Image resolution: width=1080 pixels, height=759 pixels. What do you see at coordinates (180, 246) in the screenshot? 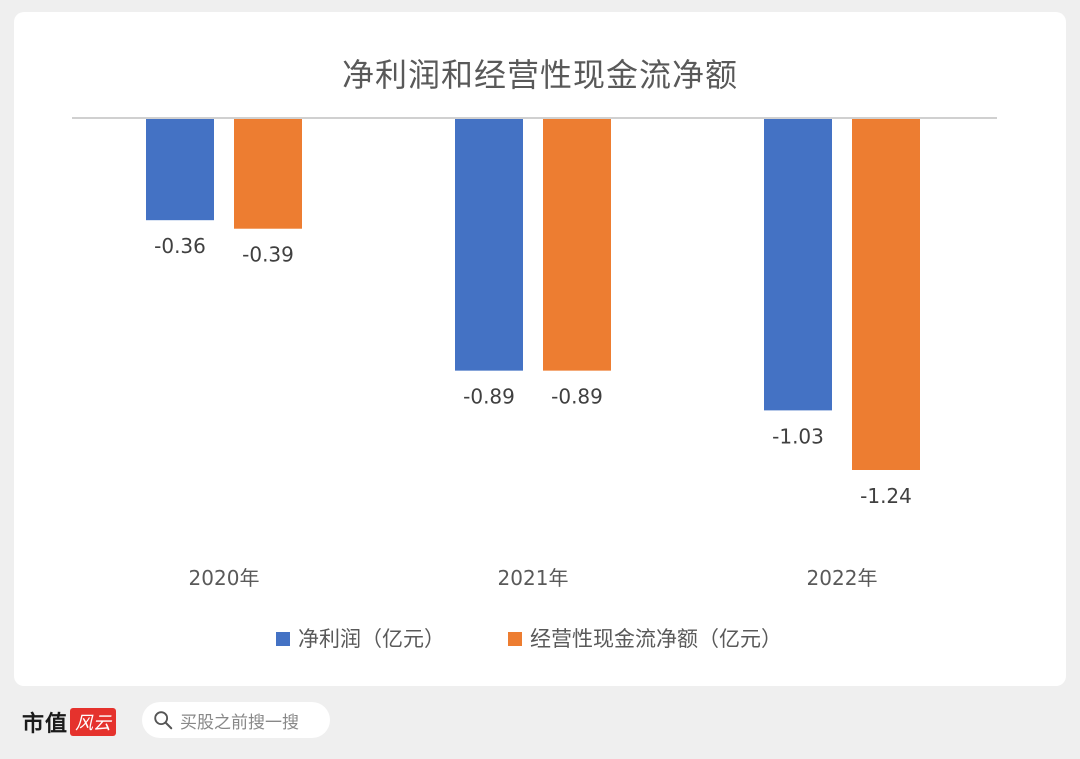
I see `data-label-0-0: -0.36` at bounding box center [180, 246].